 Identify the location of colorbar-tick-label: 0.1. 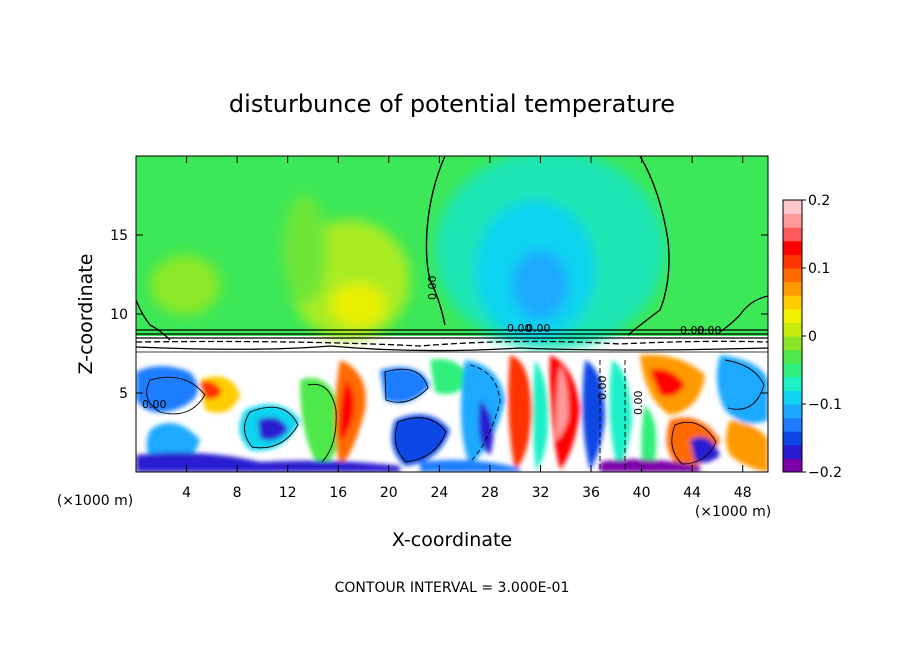
(819, 269).